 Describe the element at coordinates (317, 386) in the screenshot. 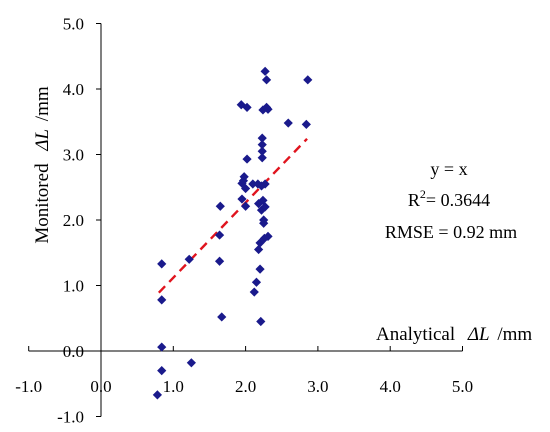

I see `x-tick-label: 3.0` at that location.